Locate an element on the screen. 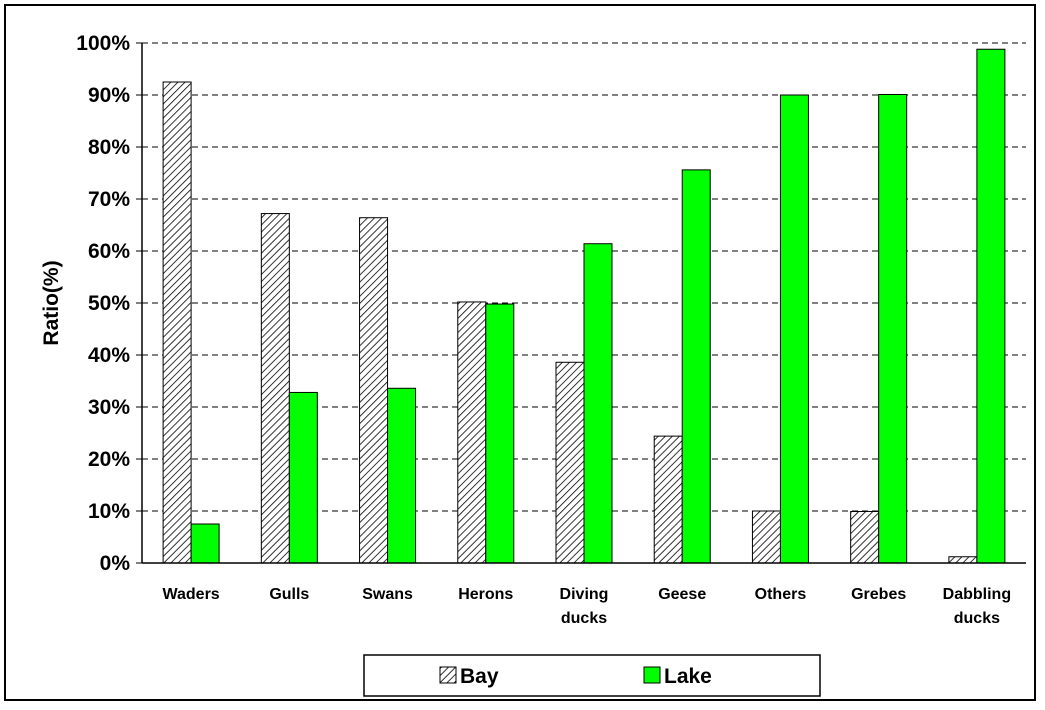 This screenshot has height=710, width=1045. category-label: Grebes is located at coordinates (878, 594).